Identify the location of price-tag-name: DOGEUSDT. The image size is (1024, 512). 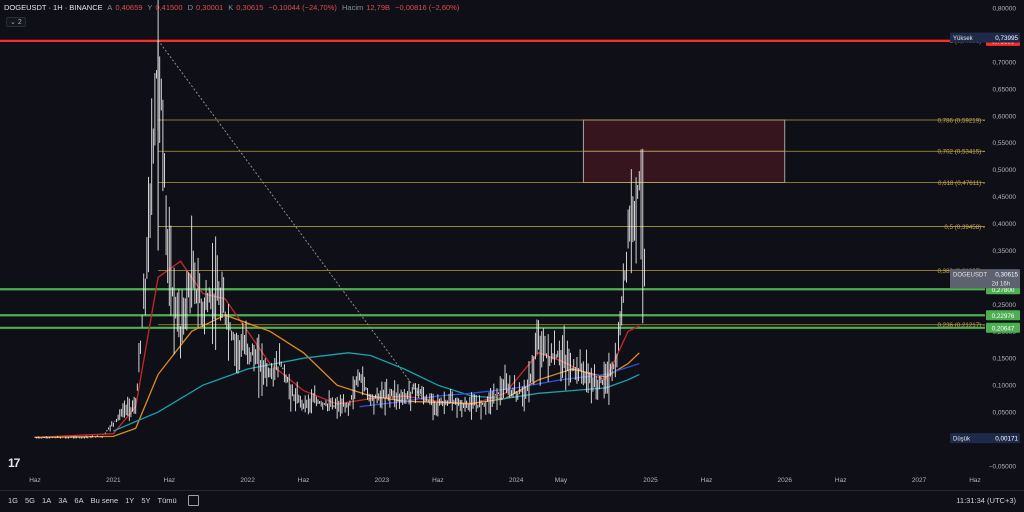
(970, 275).